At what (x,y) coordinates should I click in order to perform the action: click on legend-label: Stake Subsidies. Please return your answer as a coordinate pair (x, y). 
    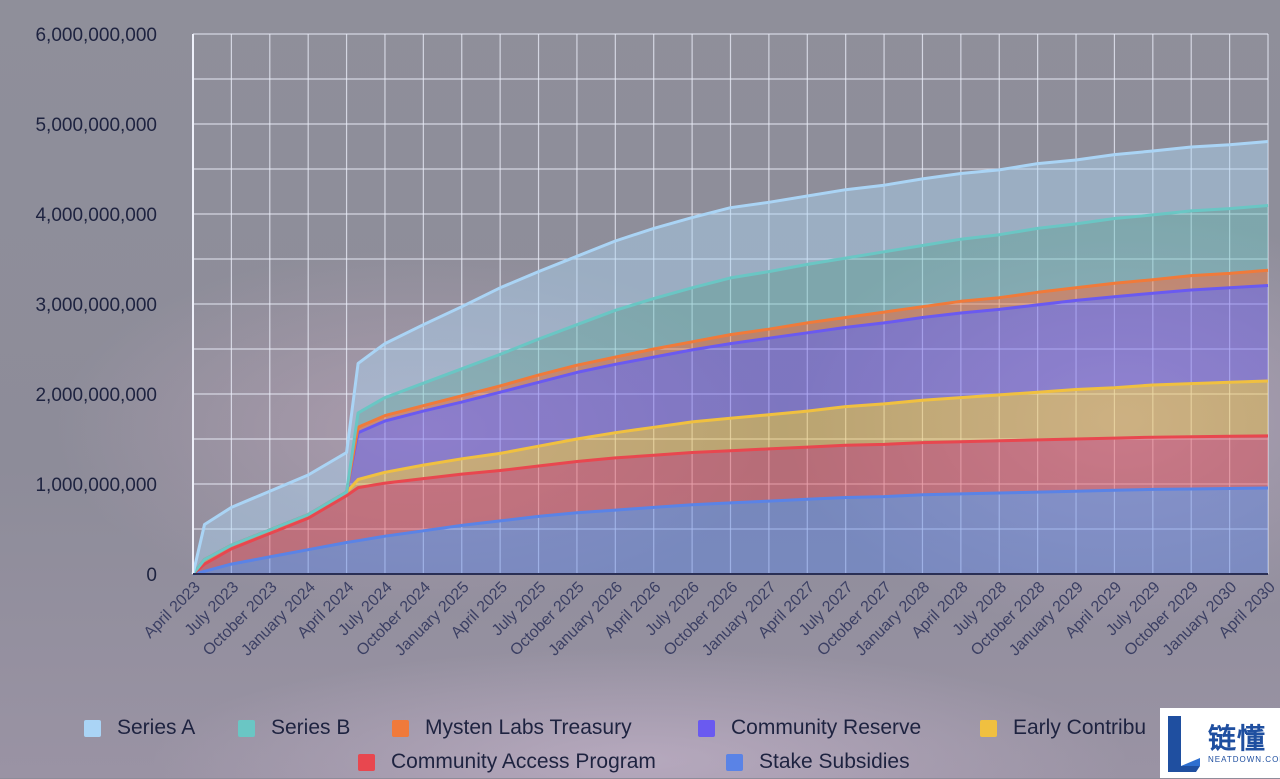
    Looking at the image, I should click on (834, 761).